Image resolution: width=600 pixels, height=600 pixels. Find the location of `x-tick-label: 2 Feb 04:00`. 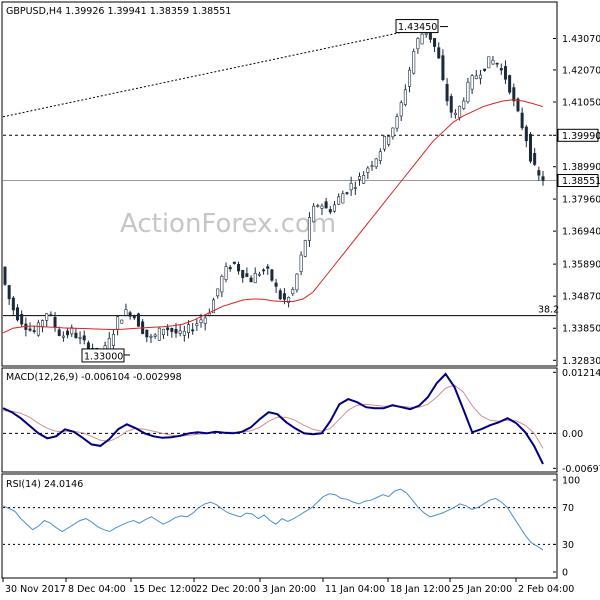

x-tick-label: 2 Feb 04:00 is located at coordinates (546, 589).